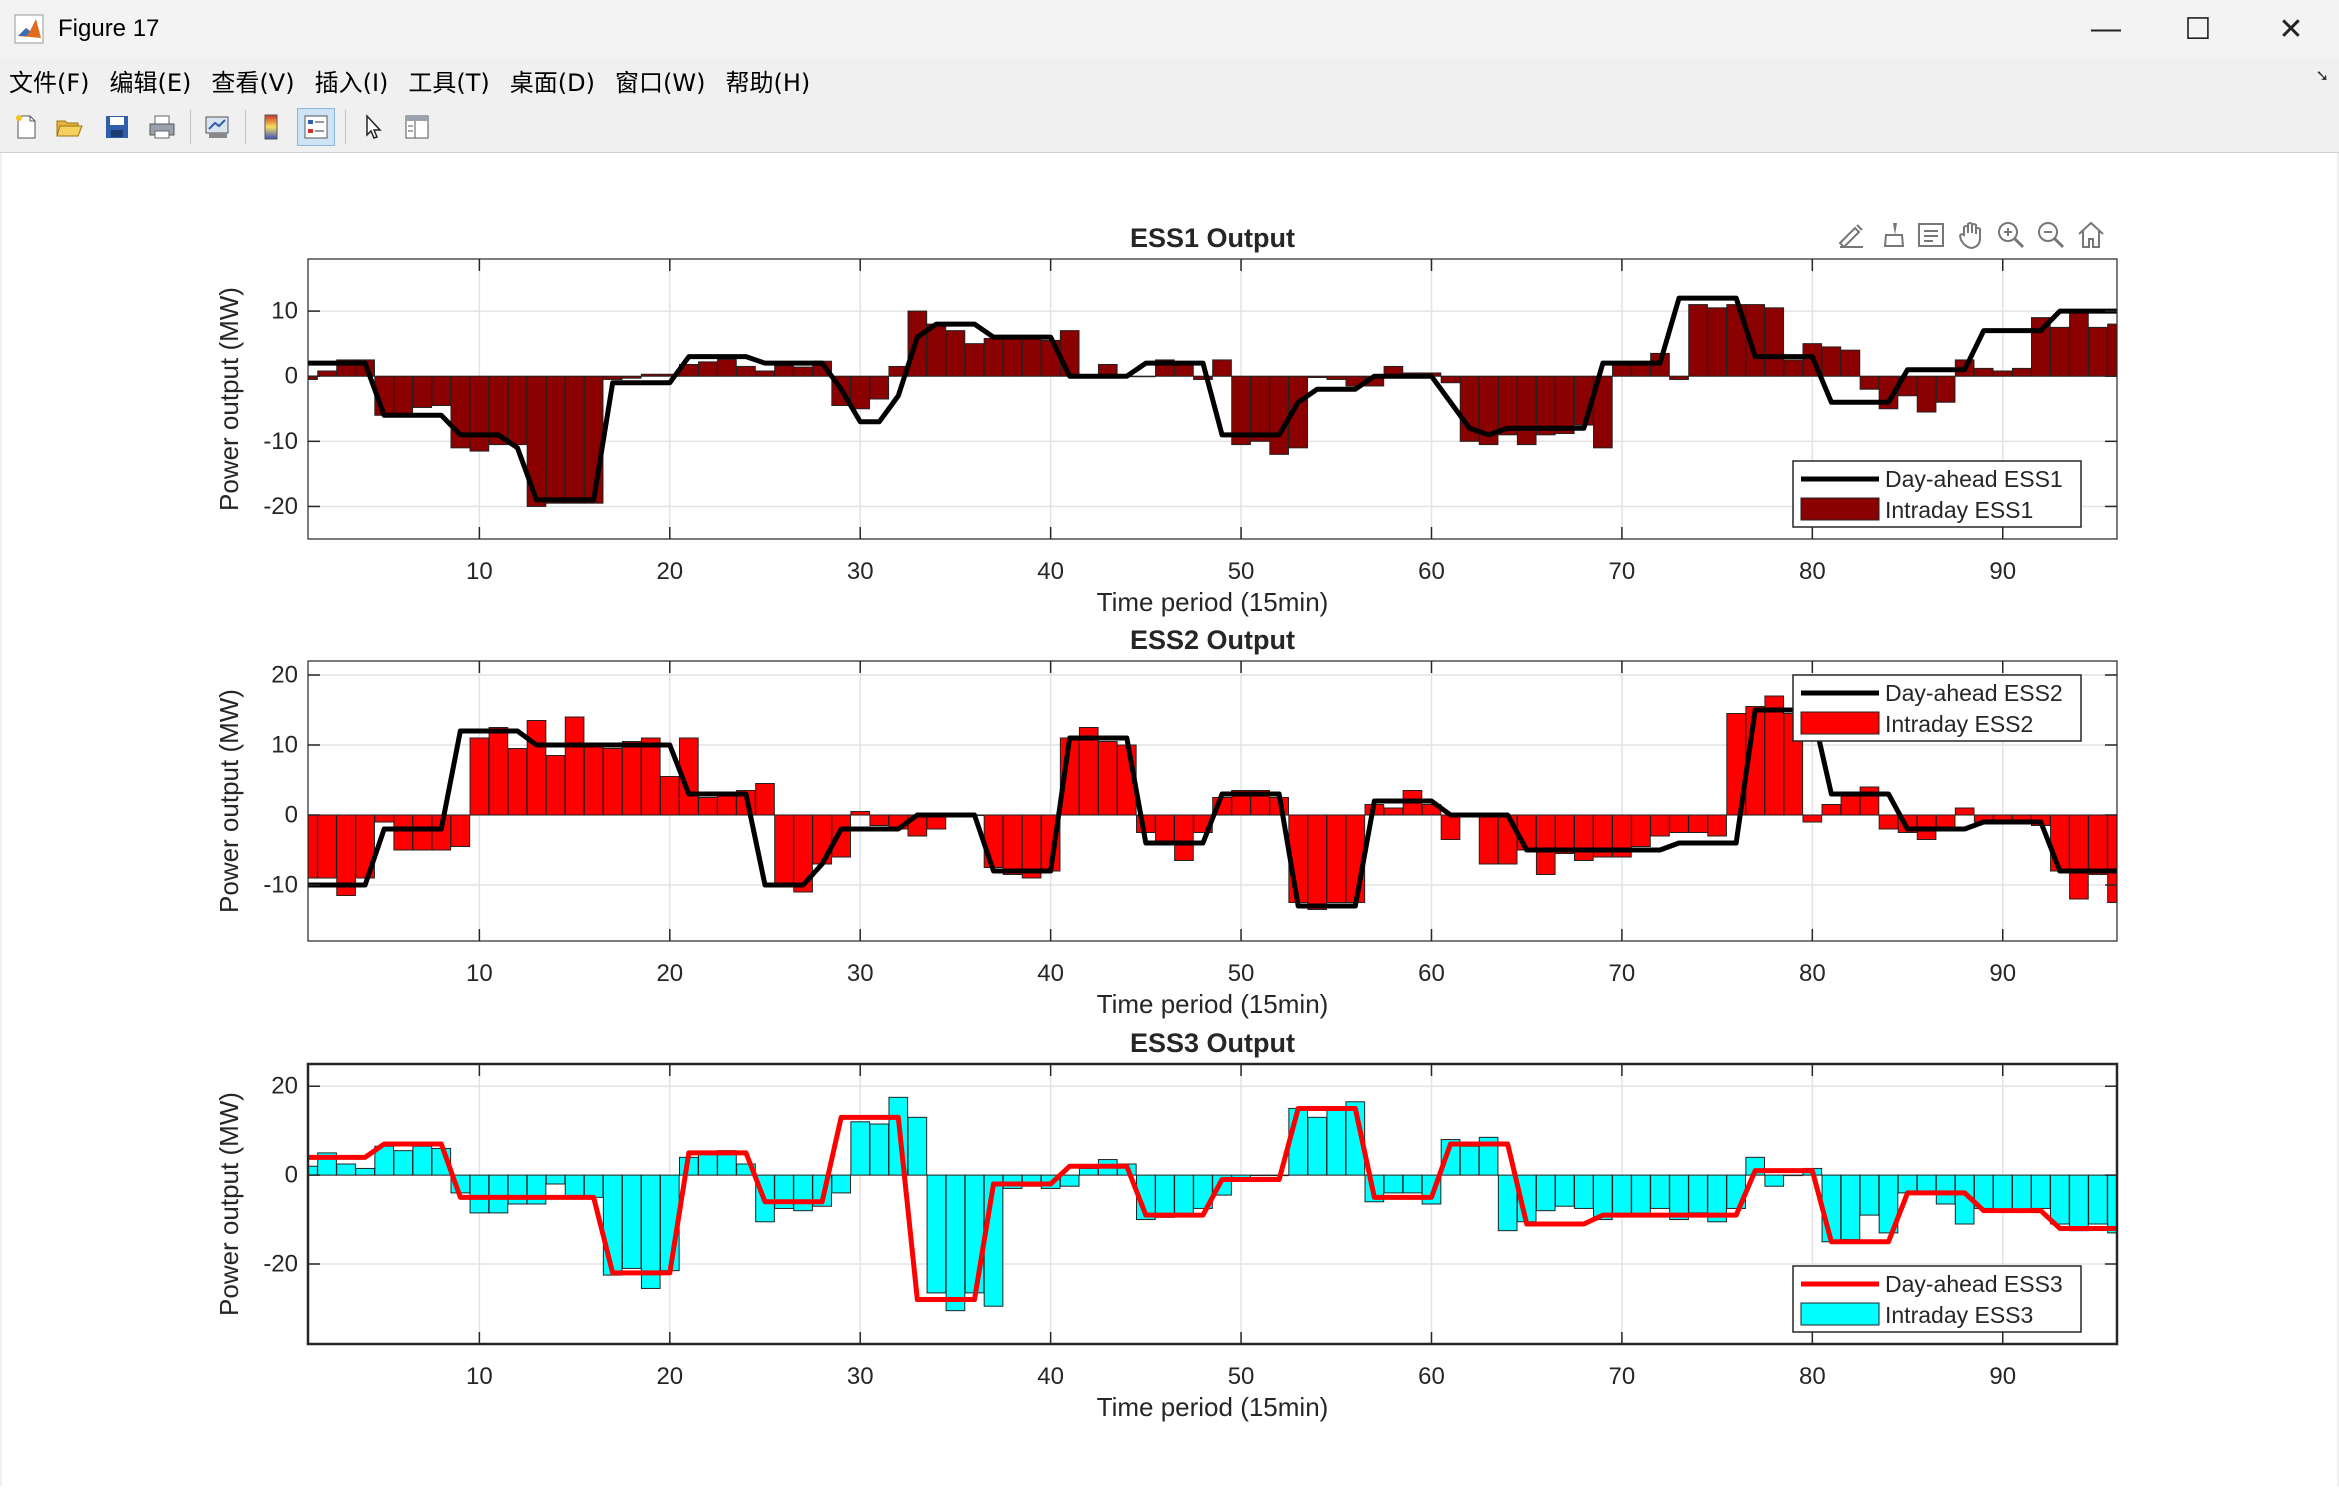  I want to click on dock-figure-icon: ➘, so click(2322, 76).